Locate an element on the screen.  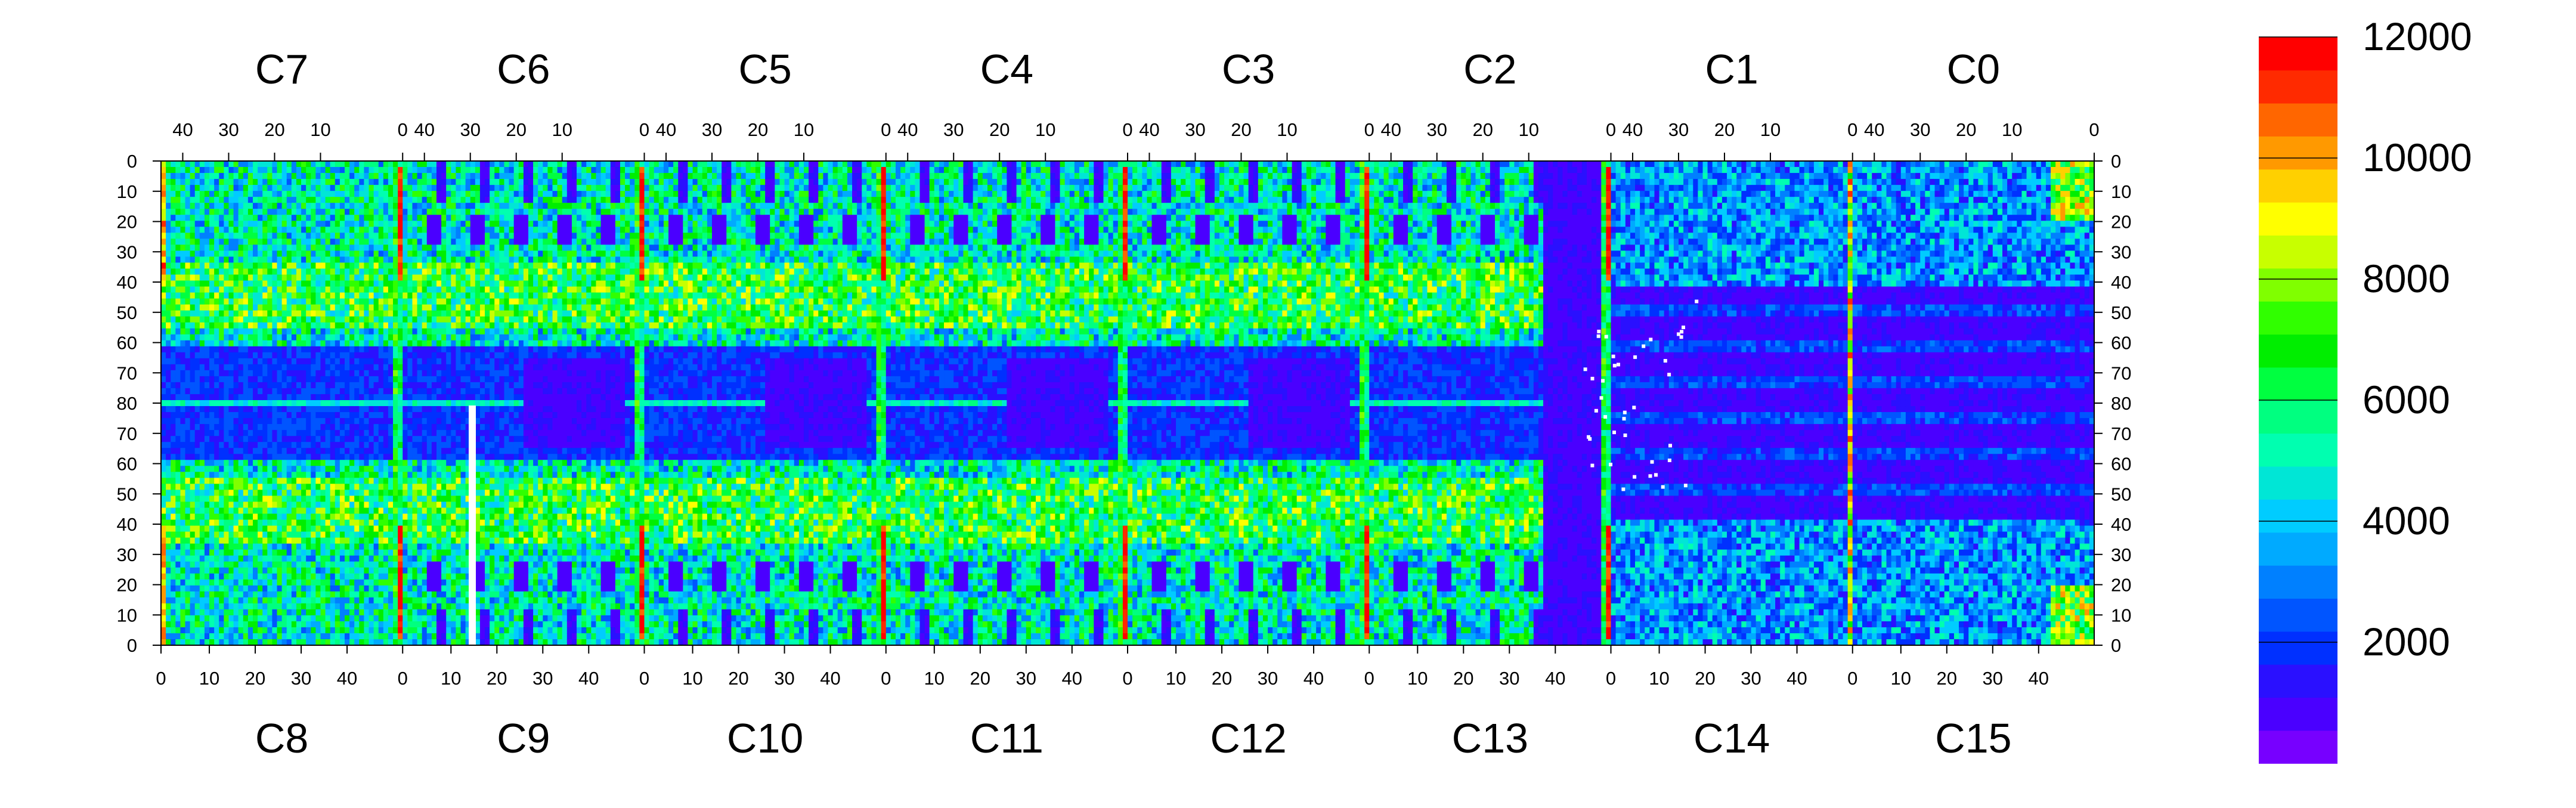
chip-label-bottom: C9 is located at coordinates (524, 738).